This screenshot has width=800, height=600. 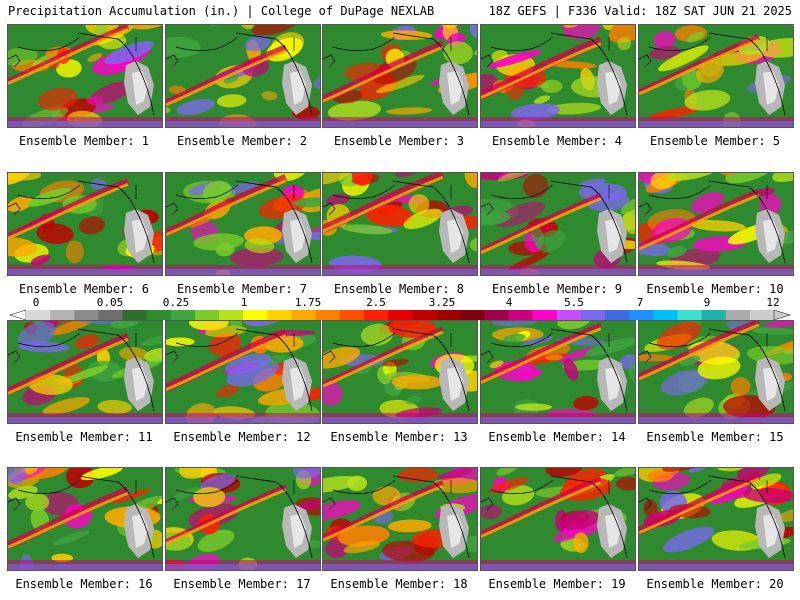 I want to click on ensemble-member-label: Ensemble Member: 5, so click(x=715, y=141).